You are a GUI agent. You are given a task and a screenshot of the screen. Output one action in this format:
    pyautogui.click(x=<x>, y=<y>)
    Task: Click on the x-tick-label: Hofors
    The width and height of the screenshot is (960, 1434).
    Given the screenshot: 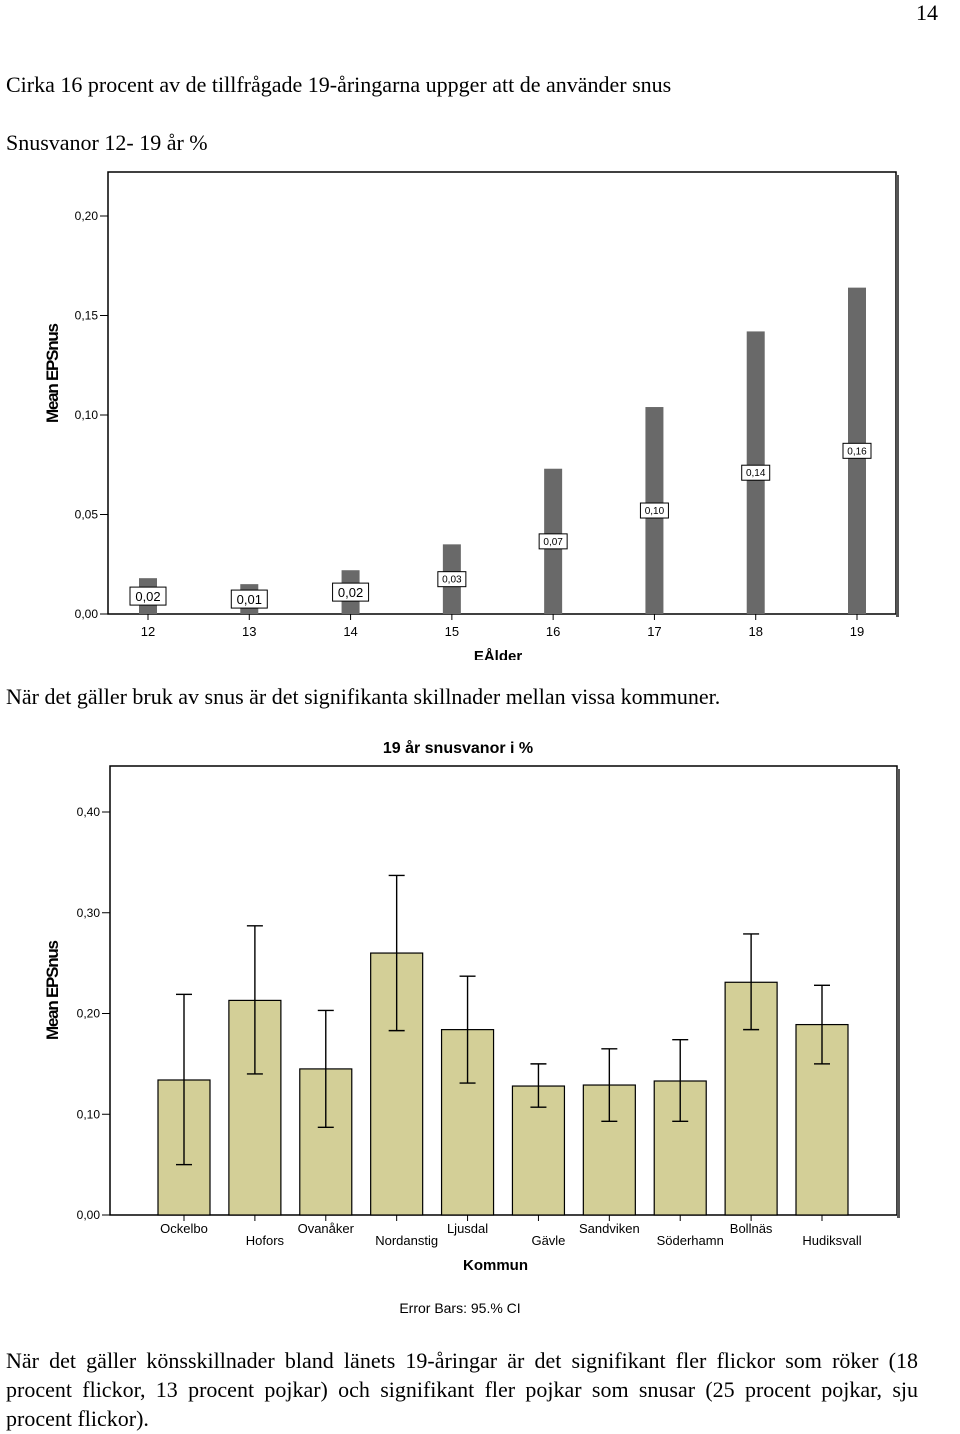 What is the action you would take?
    pyautogui.click(x=265, y=1240)
    